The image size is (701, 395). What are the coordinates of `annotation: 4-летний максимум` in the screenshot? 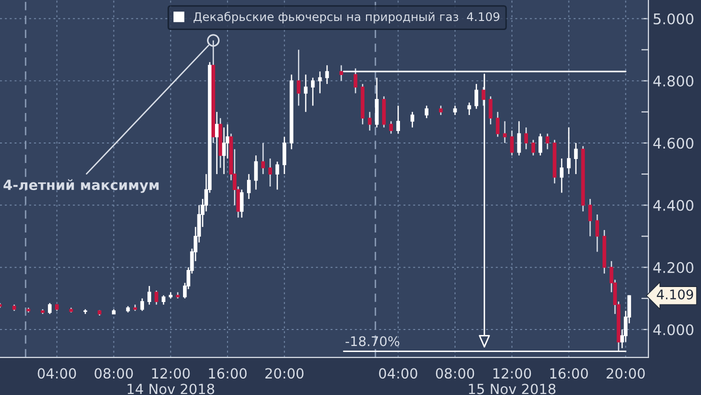 It's located at (81, 186).